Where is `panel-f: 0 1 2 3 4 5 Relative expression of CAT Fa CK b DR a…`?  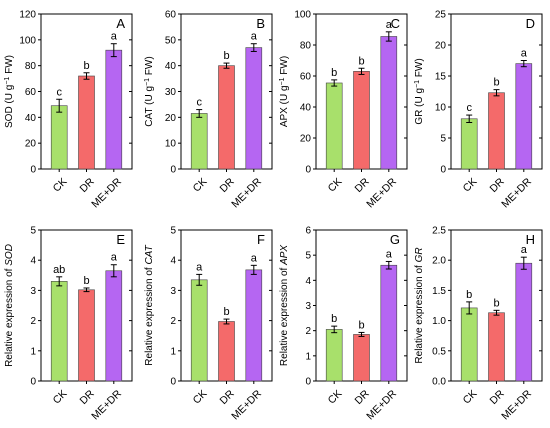
panel-f: 0 1 2 3 4 5 Relative expression of CAT Fa CK b DR a… is located at coordinates (208, 324).